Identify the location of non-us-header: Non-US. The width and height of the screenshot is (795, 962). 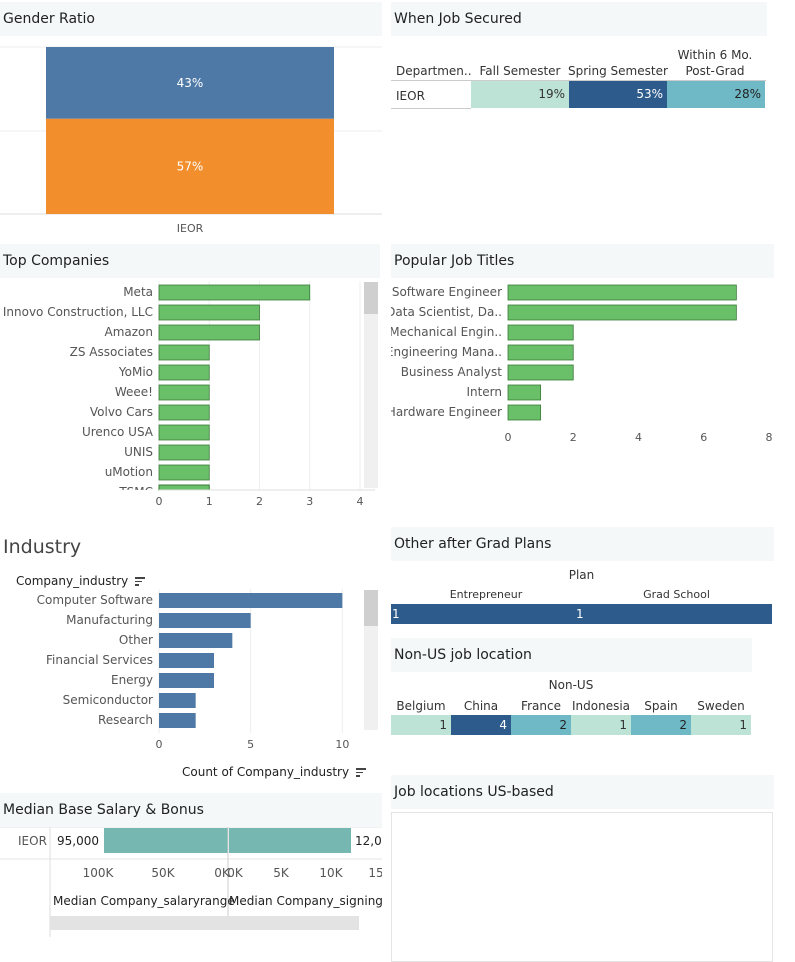
(571, 685).